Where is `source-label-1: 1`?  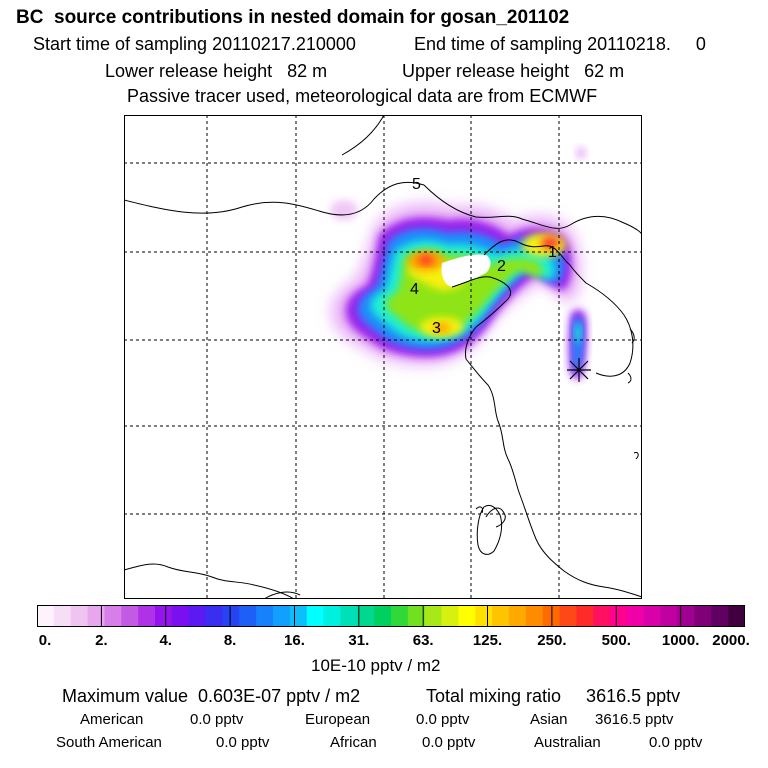 source-label-1: 1 is located at coordinates (552, 252).